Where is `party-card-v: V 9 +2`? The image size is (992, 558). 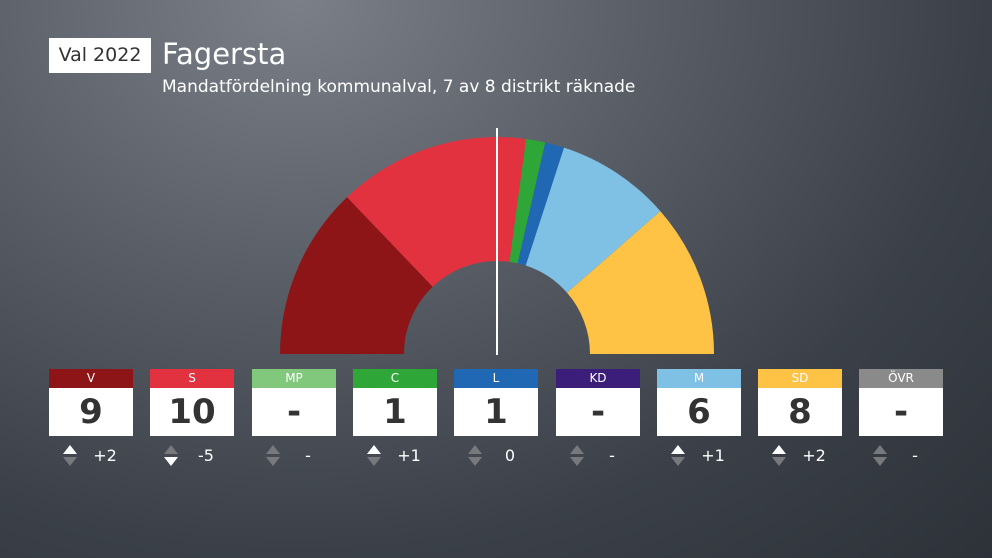
party-card-v: V 9 +2 is located at coordinates (91, 419).